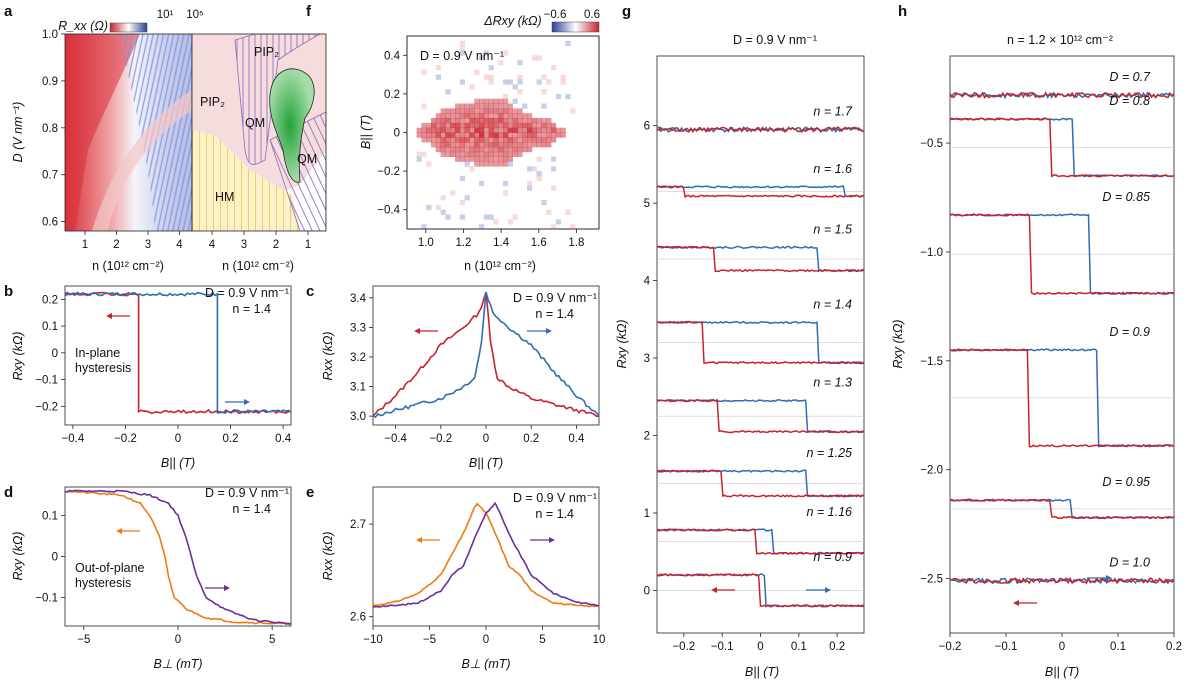 The height and width of the screenshot is (688, 1200). Describe the element at coordinates (272, 640) in the screenshot. I see `panel-d-xtick-label: 5` at that location.